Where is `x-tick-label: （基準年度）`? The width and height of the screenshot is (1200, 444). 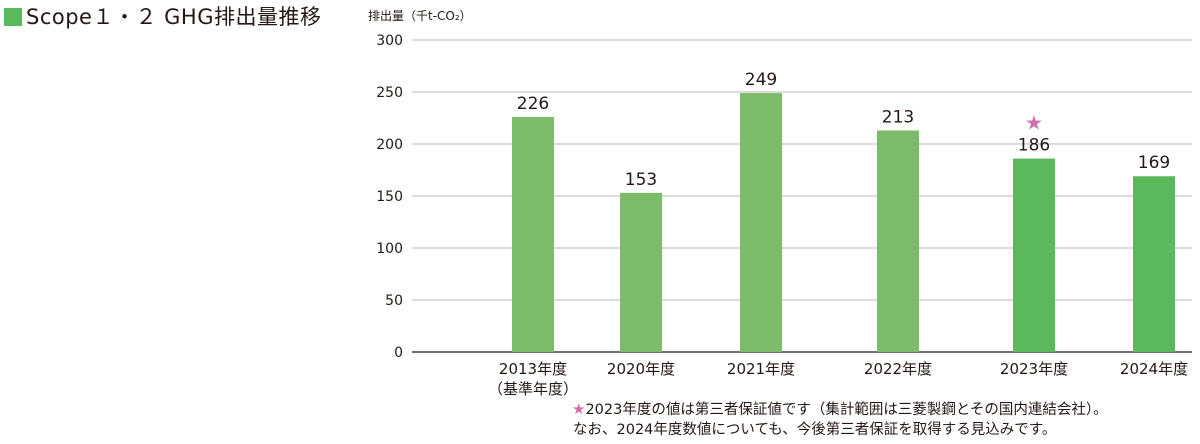 x-tick-label: （基準年度） is located at coordinates (533, 389).